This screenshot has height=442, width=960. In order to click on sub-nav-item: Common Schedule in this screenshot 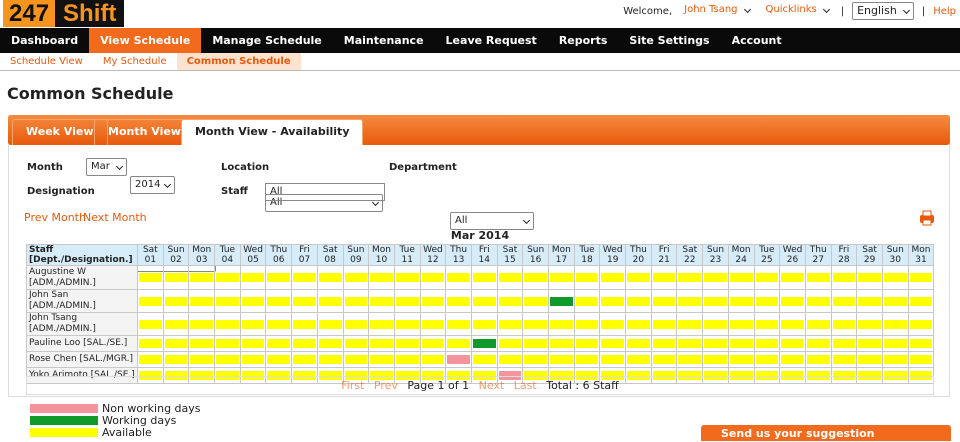, I will do `click(238, 61)`.